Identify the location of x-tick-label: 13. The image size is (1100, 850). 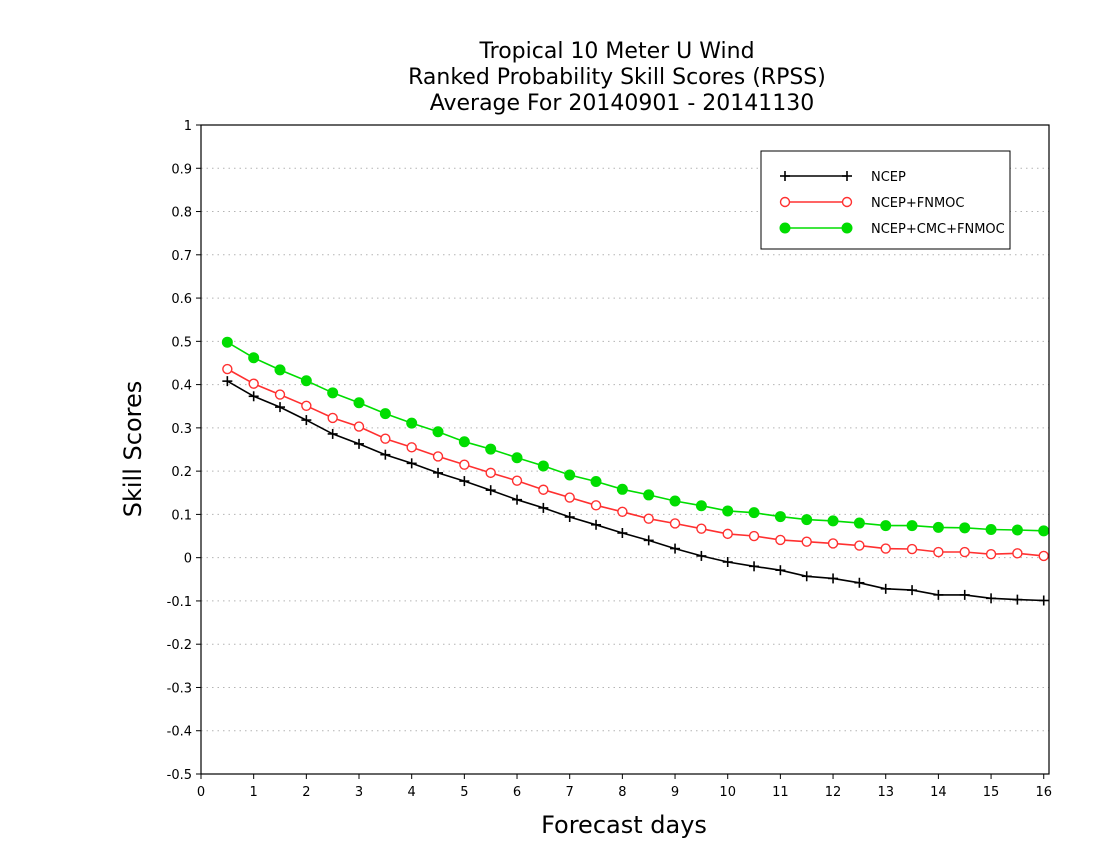
(885, 792).